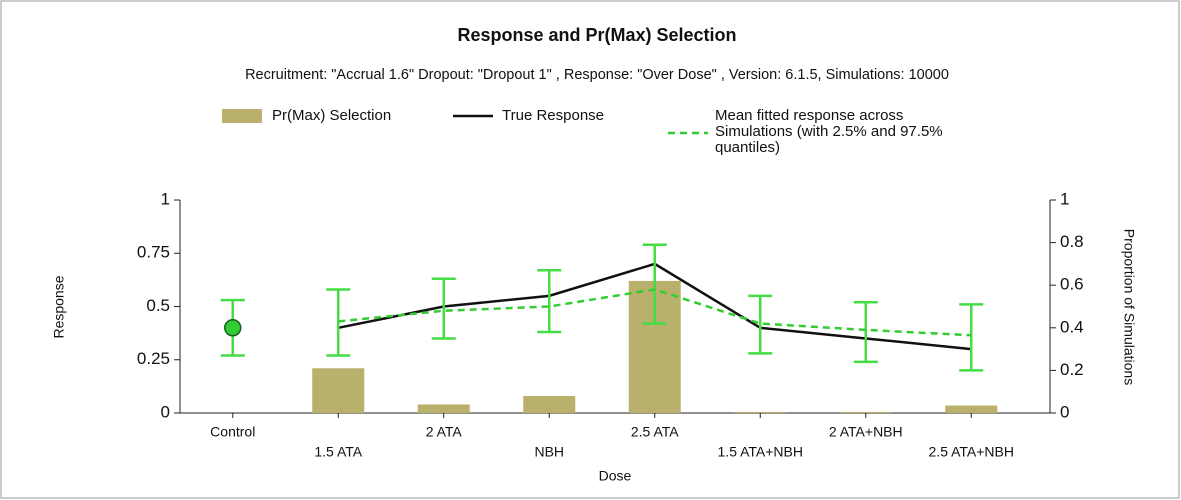  Describe the element at coordinates (971, 452) in the screenshot. I see `x-tick-label: 2.5 ATA+NBH` at that location.